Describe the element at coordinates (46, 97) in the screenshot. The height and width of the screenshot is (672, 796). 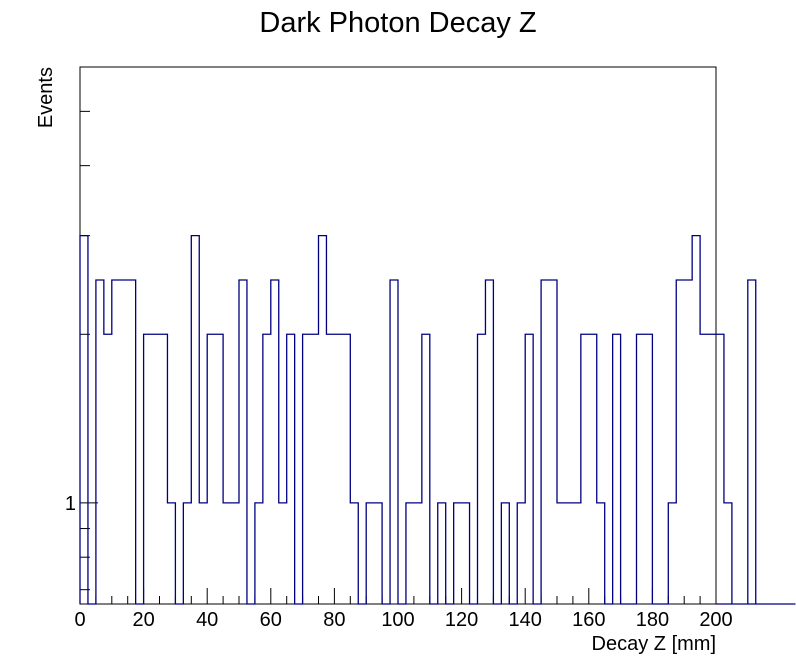
I see `y-axis-label: Events` at that location.